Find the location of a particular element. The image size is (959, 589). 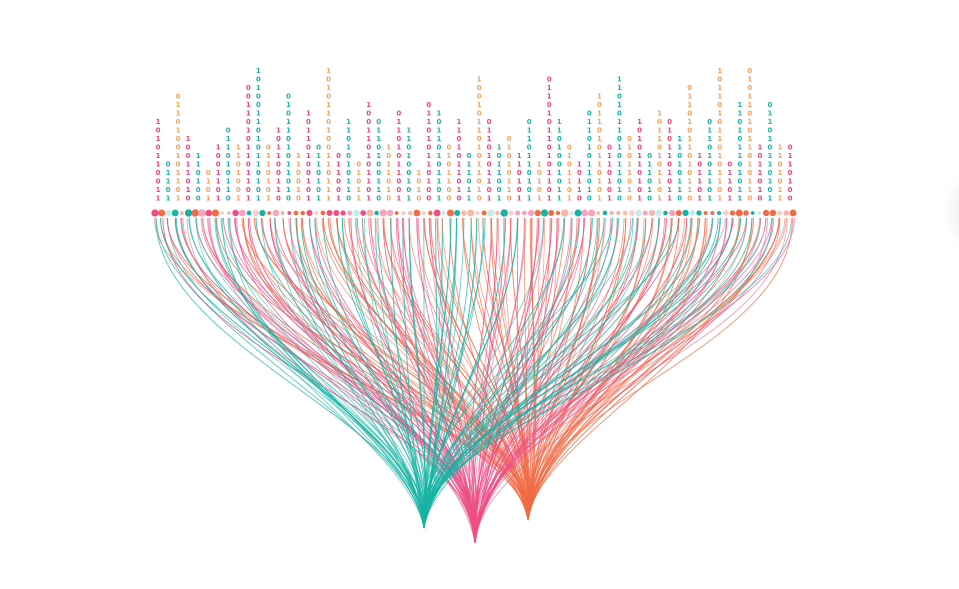

digit-column: 1010 is located at coordinates (419, 186).